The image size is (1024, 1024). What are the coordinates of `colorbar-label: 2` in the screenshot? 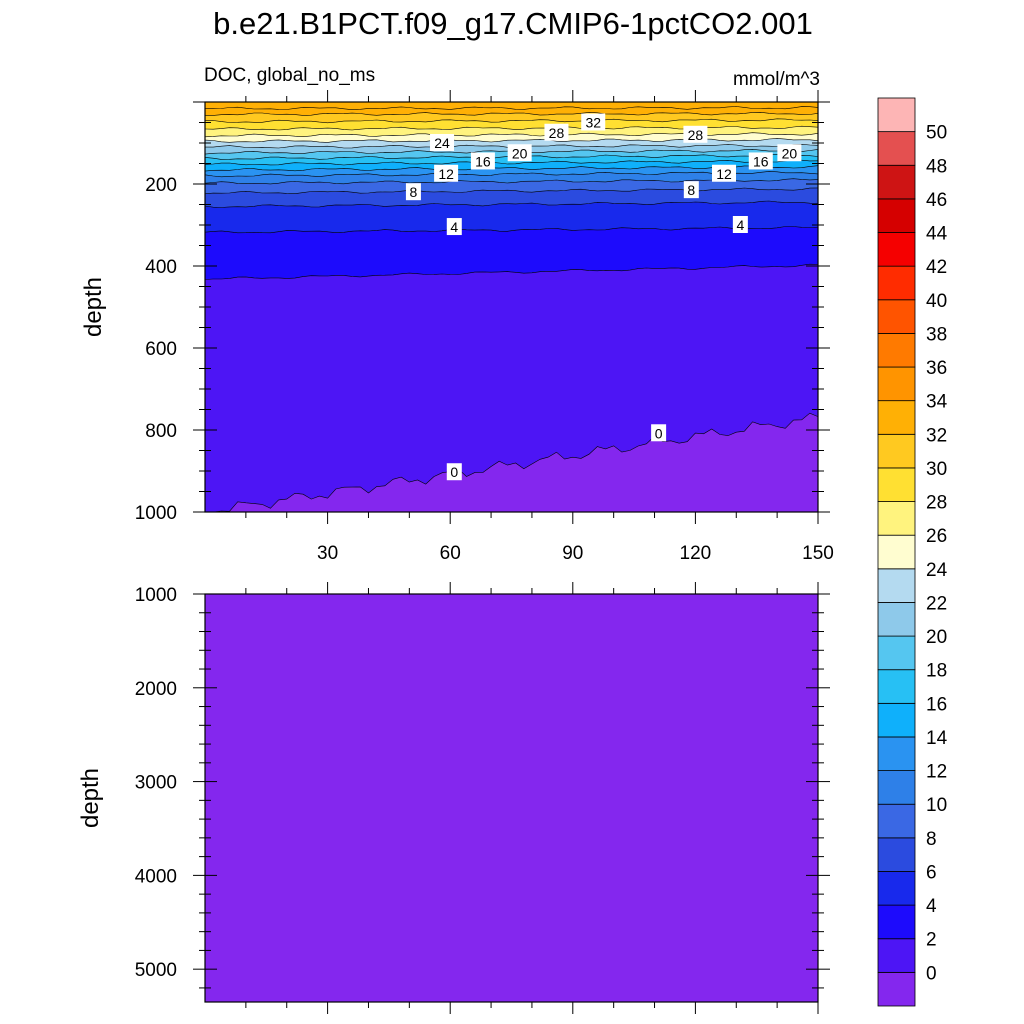 It's located at (931, 940).